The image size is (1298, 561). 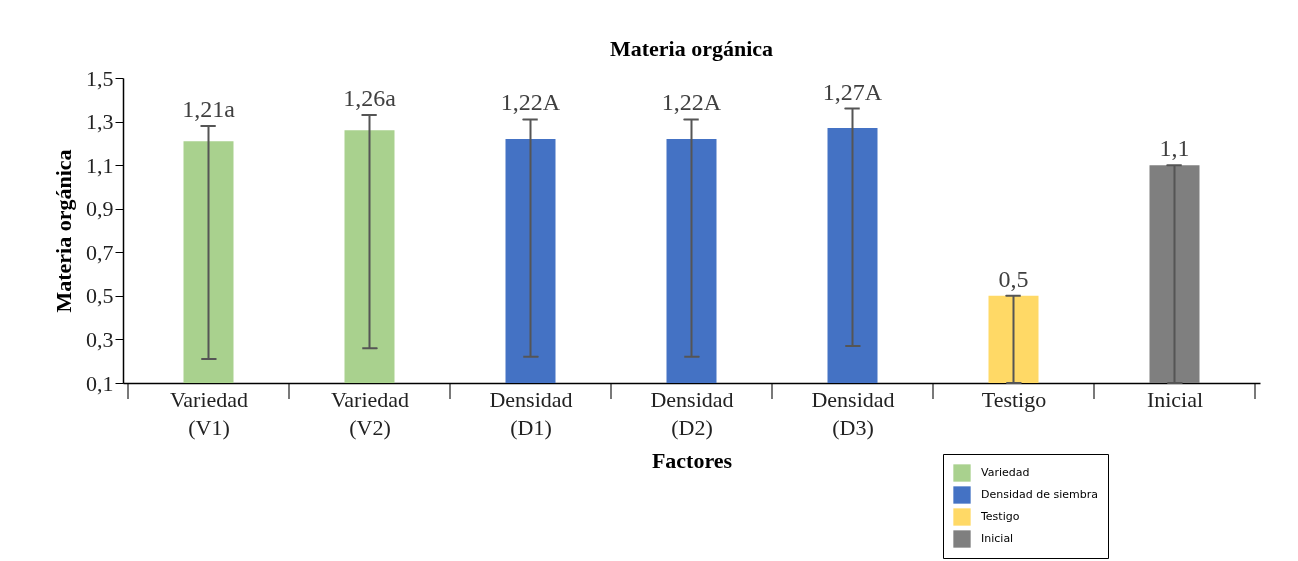 What do you see at coordinates (1014, 399) in the screenshot?
I see `x-tick-label: Testigo` at bounding box center [1014, 399].